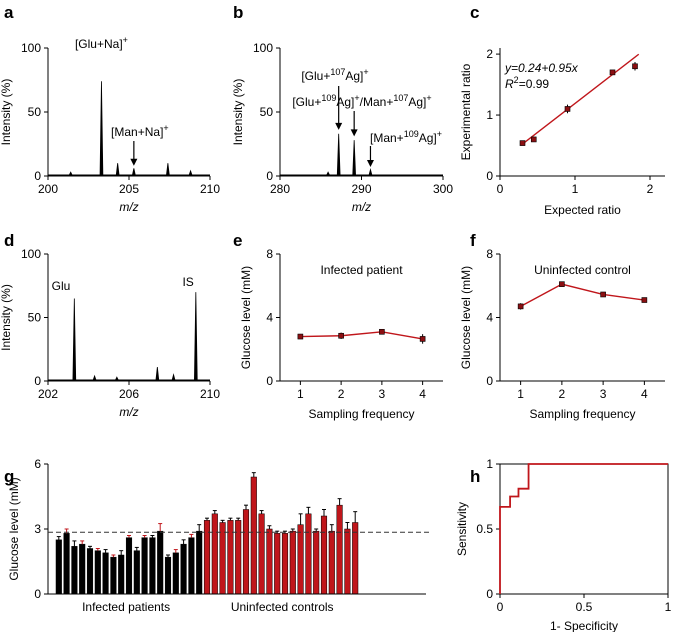  I want to click on panel-d: 0 50 100 202 206 210 m/z Intensity (%) Glu IS, so click(110, 333).